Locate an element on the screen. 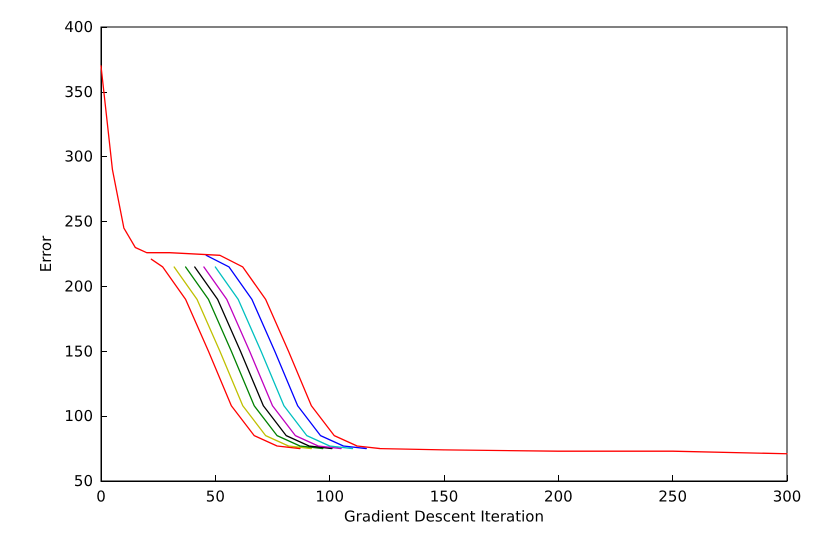 Image resolution: width=820 pixels, height=554 pixels. y-tick-label: 350 is located at coordinates (78, 91).